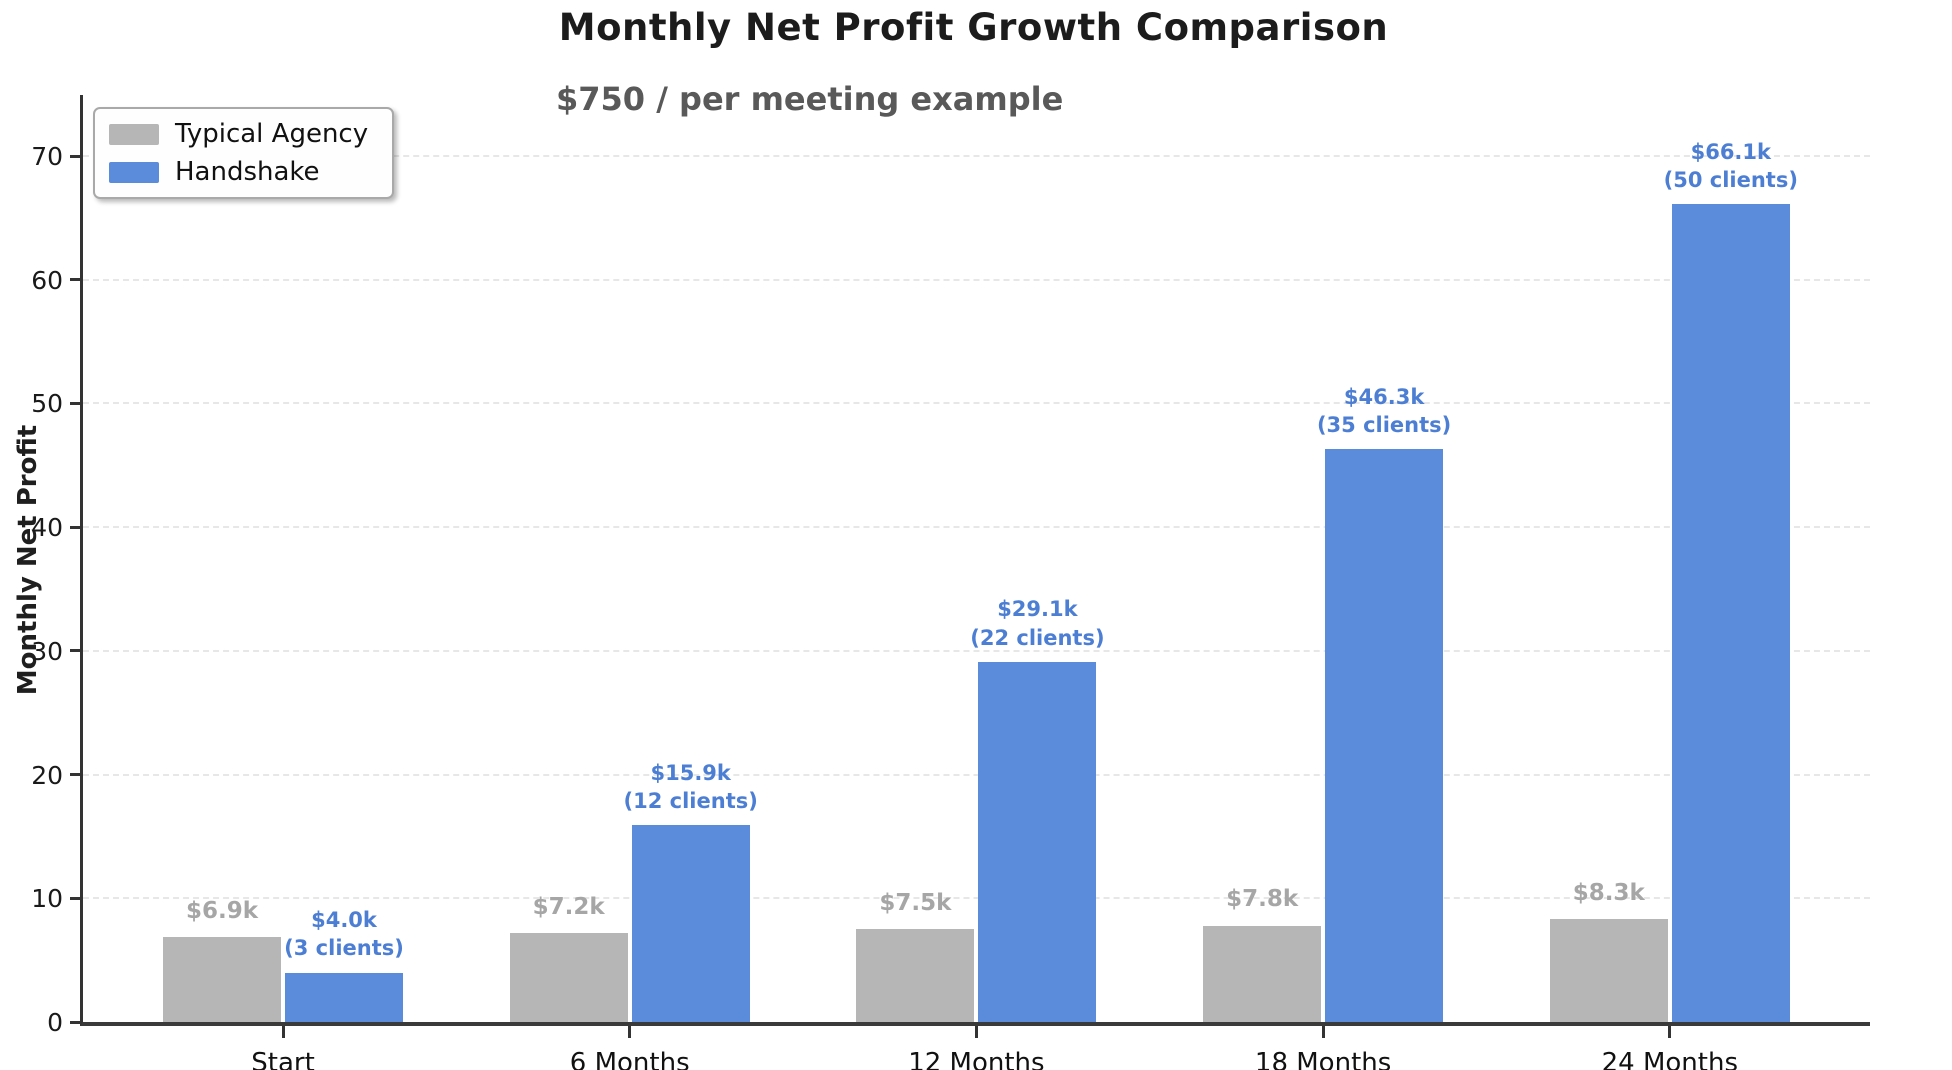  I want to click on legend: Typical Agency Handshake, so click(244, 153).